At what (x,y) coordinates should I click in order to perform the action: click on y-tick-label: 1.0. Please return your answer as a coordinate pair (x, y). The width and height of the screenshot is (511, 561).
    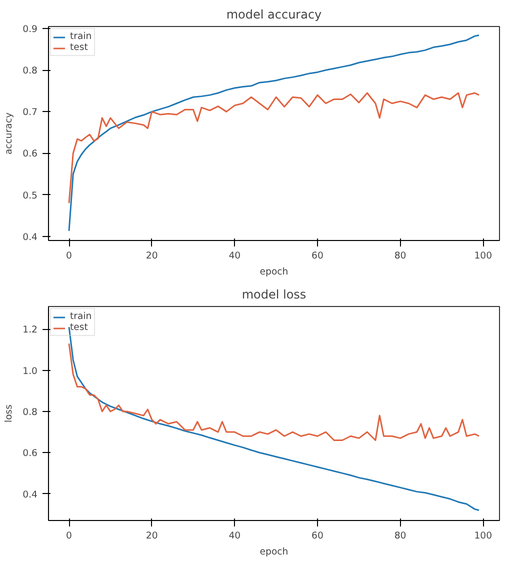
    Looking at the image, I should click on (30, 371).